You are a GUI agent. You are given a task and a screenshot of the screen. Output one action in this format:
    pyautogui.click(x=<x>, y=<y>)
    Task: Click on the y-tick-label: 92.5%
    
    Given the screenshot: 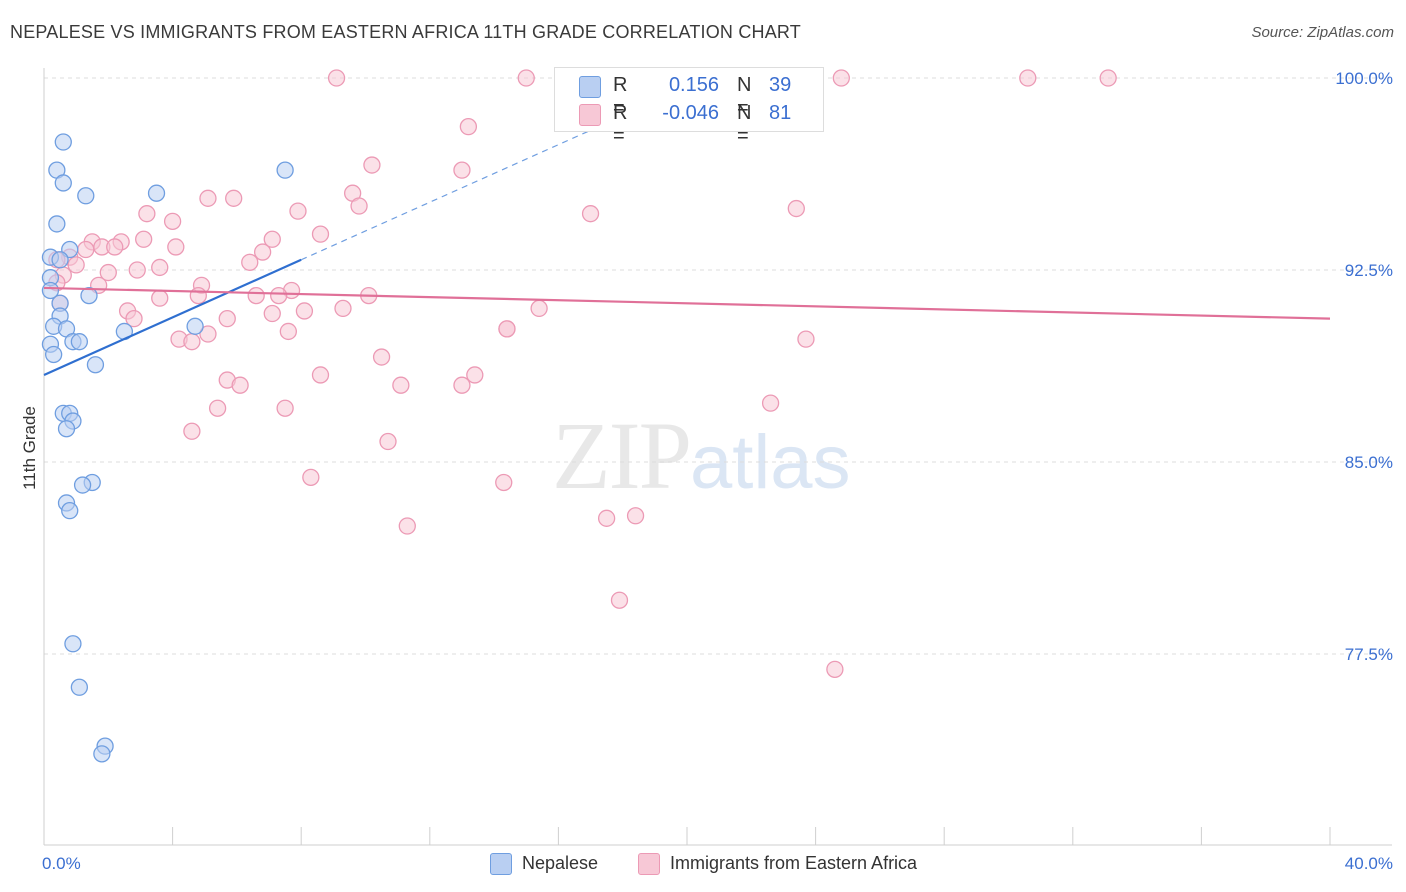 What is the action you would take?
    pyautogui.click(x=1369, y=270)
    